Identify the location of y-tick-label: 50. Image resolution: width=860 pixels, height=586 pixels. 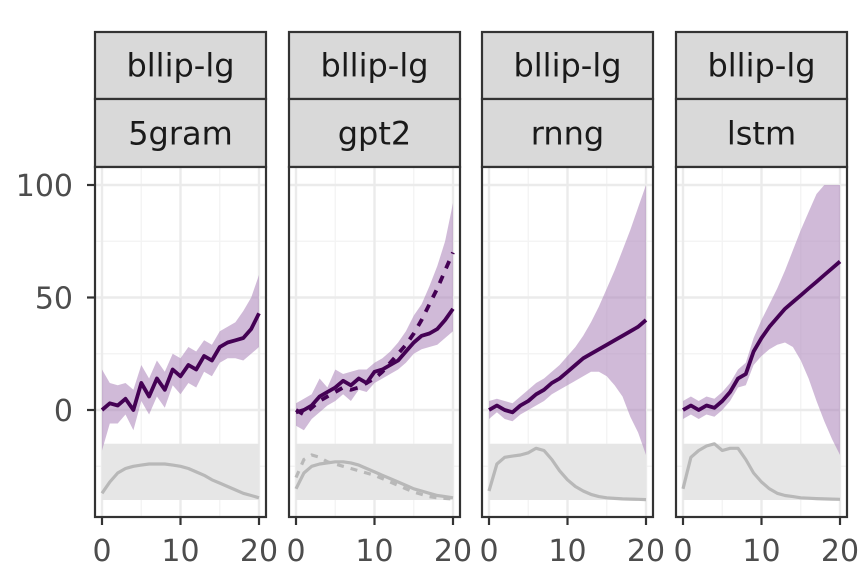
(54, 299).